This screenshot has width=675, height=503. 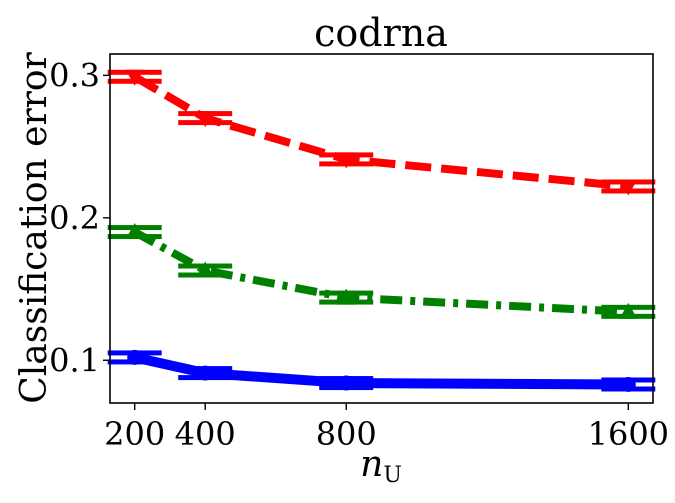 What do you see at coordinates (34, 227) in the screenshot?
I see `y-axis-label: Classification error` at bounding box center [34, 227].